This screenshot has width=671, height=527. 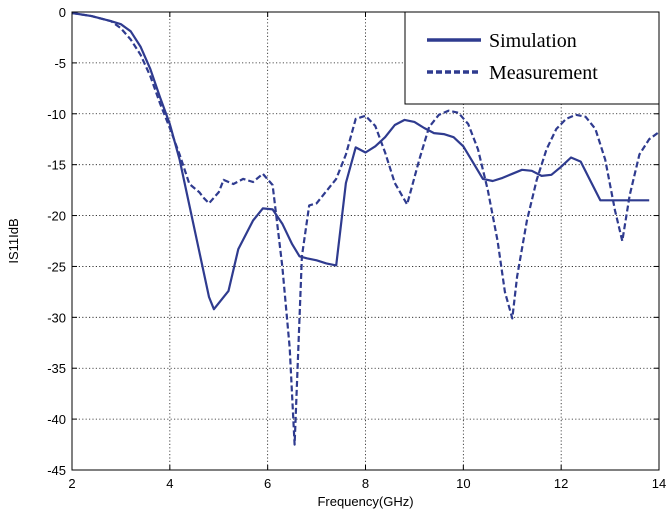 What do you see at coordinates (56, 165) in the screenshot?
I see `y-tick-label: -15` at bounding box center [56, 165].